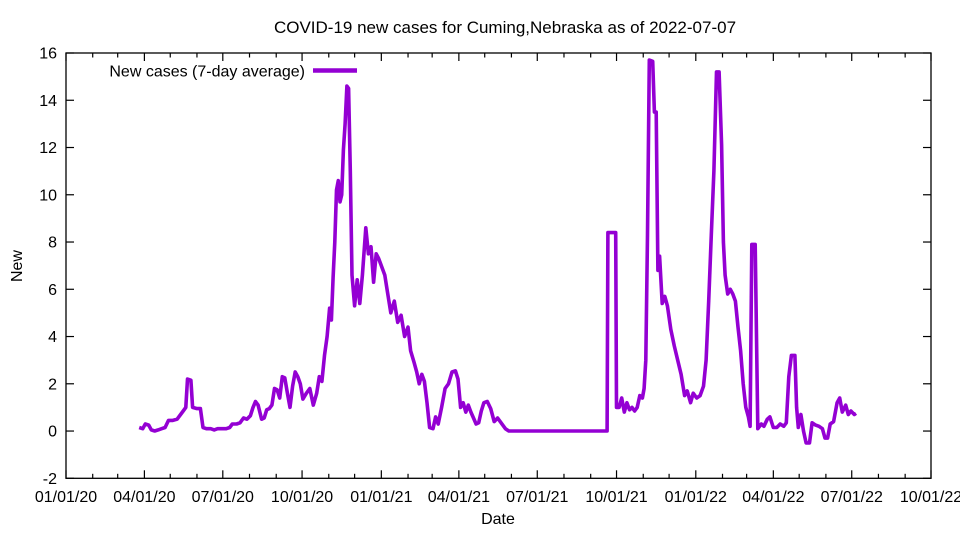  Describe the element at coordinates (381, 497) in the screenshot. I see `x-tick-label: 01/01/21` at that location.